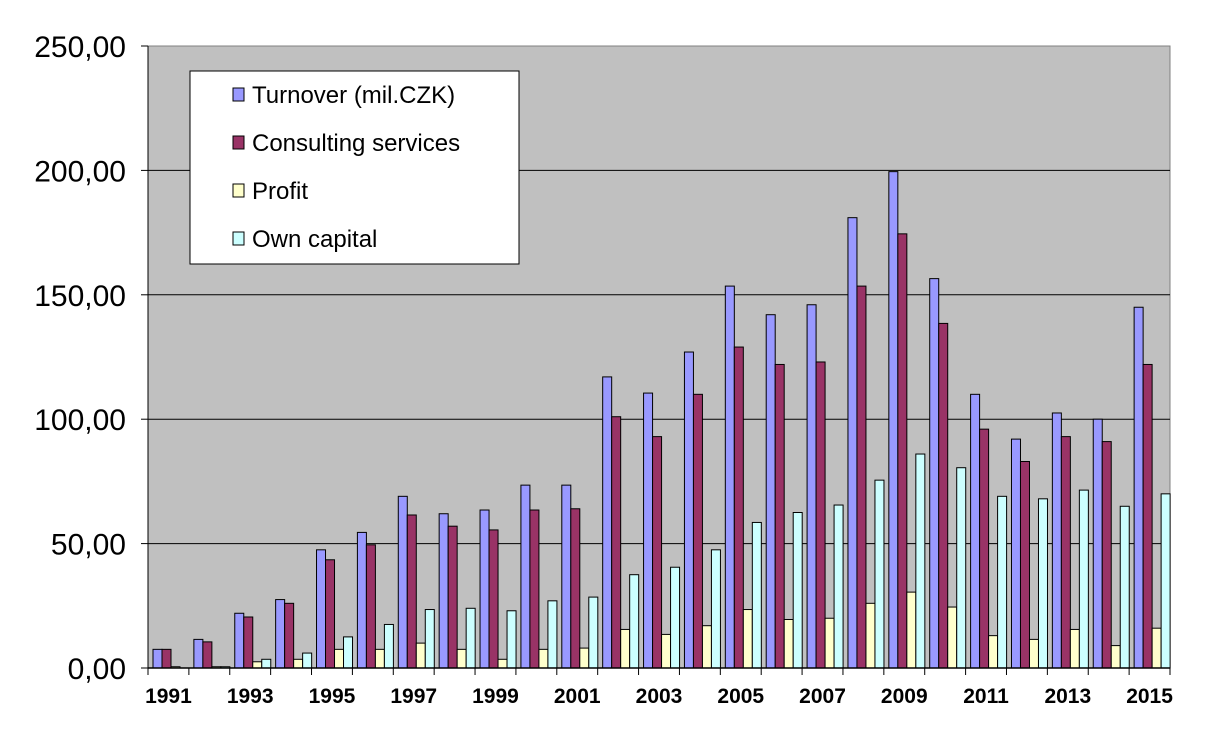 The image size is (1207, 749). Describe the element at coordinates (280, 191) in the screenshot. I see `legend-label: Profit` at that location.